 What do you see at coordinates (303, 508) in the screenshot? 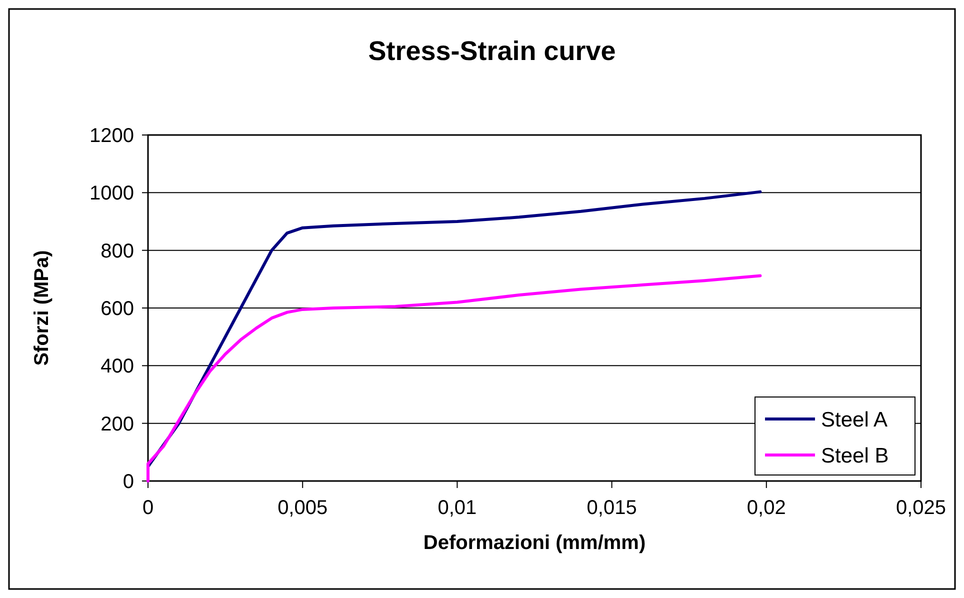
I see `x-tick-label: 0,005` at bounding box center [303, 508].